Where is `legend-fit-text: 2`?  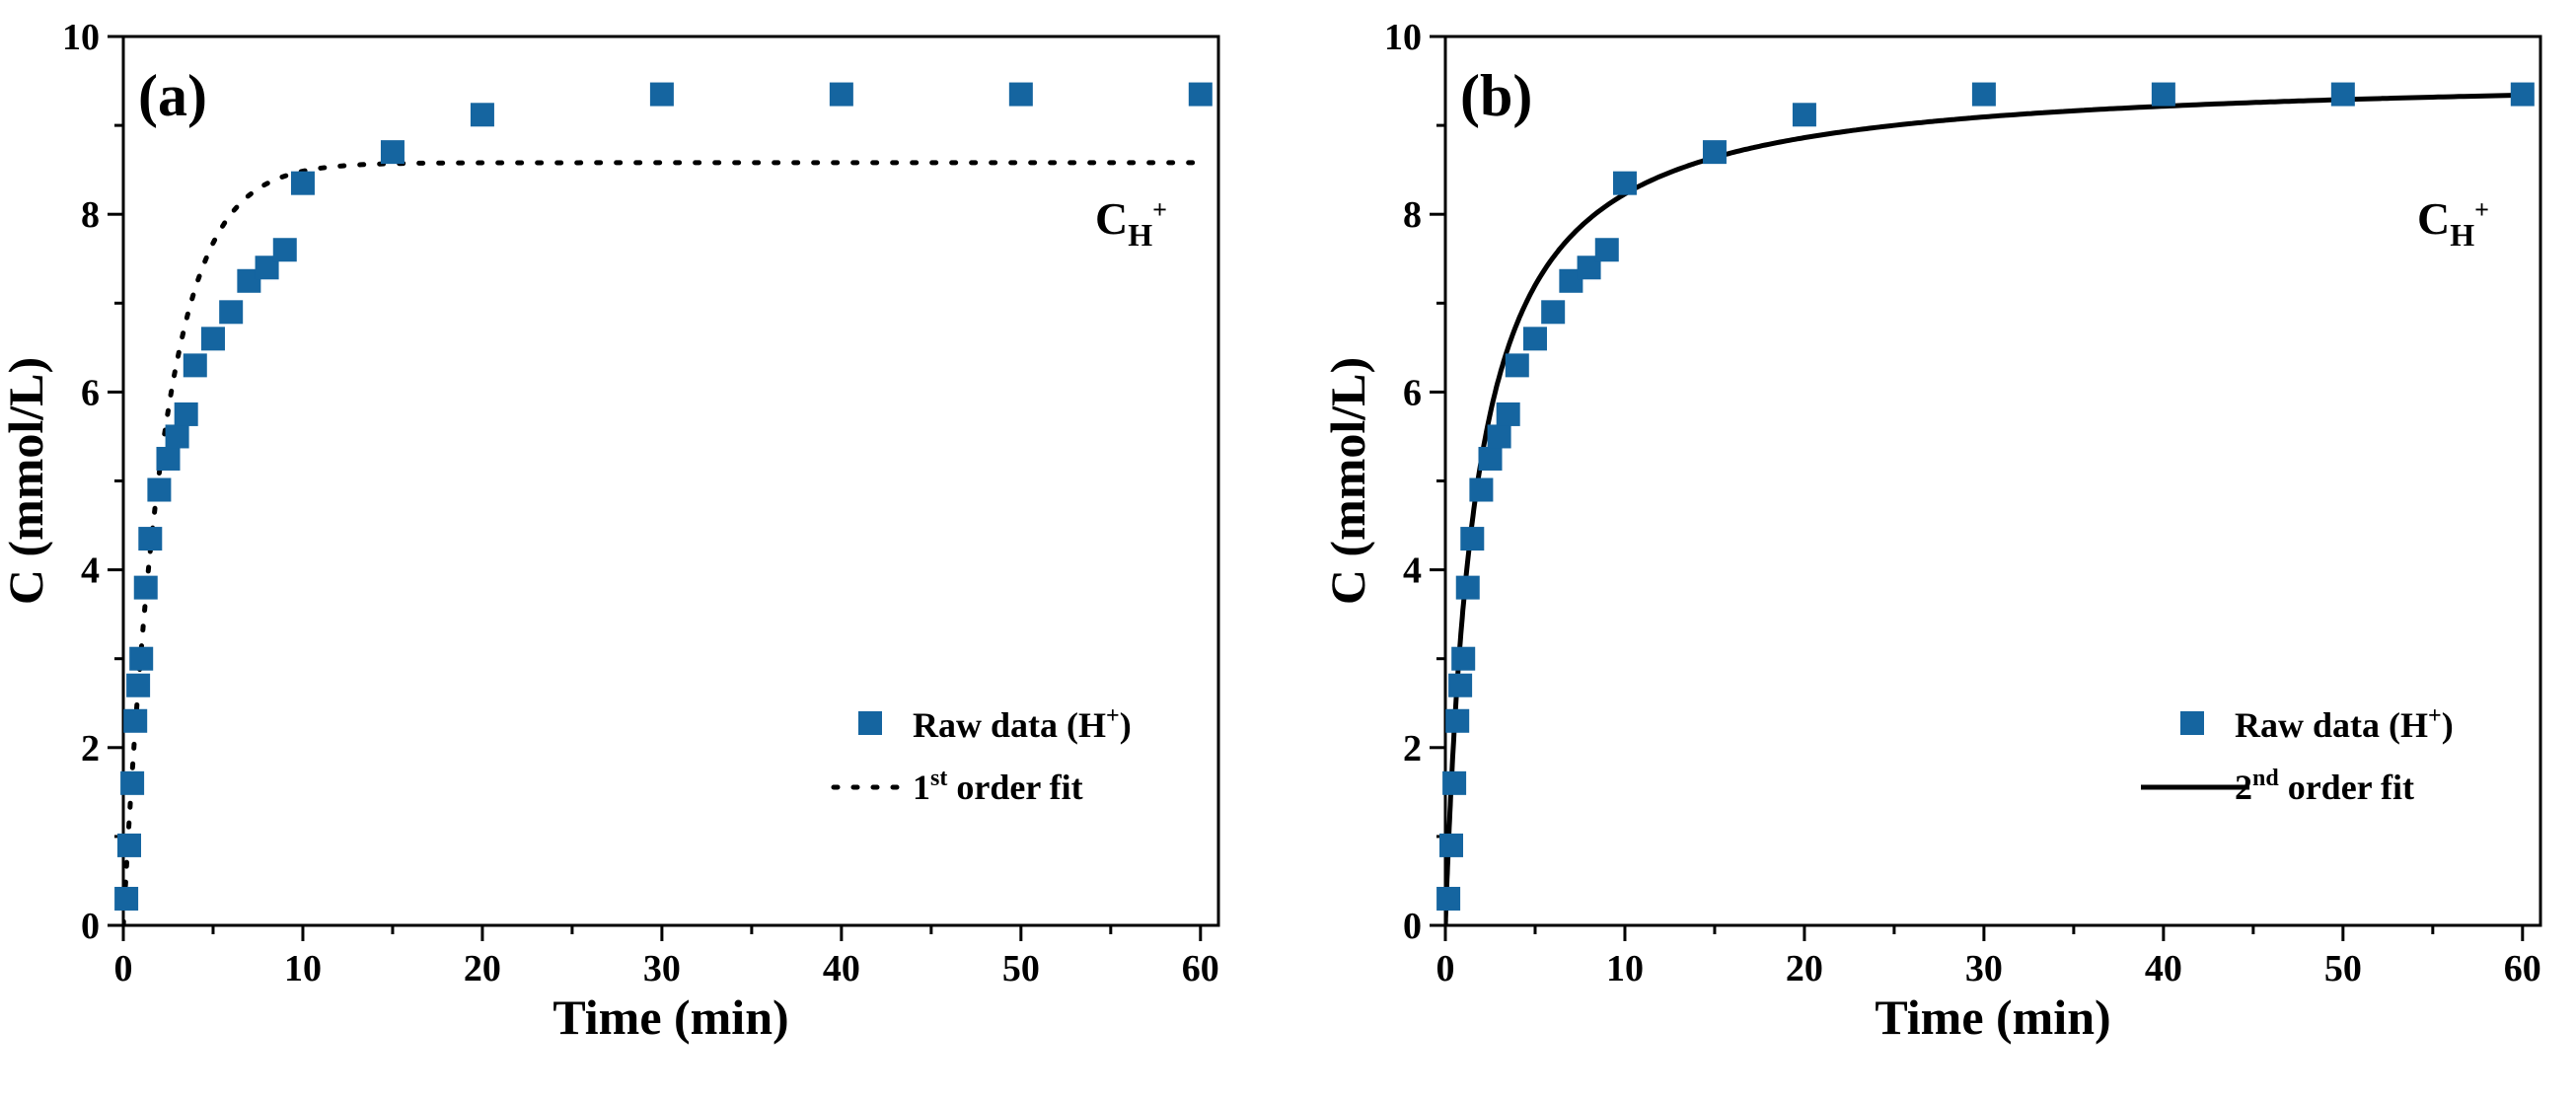
legend-fit-text: 2 is located at coordinates (2243, 787).